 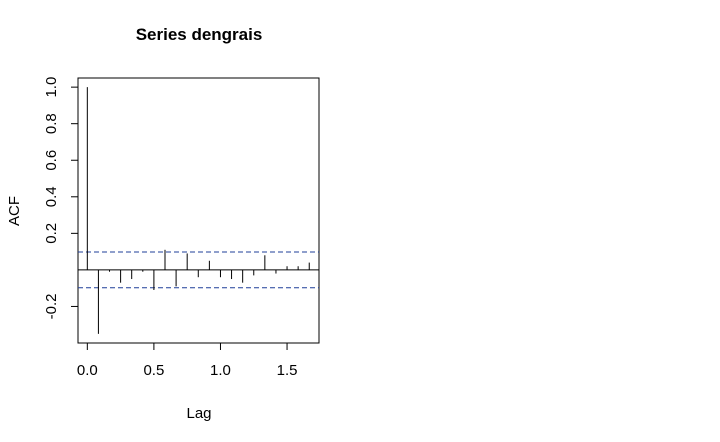 I want to click on x-axis-label: Lag, so click(x=198, y=413).